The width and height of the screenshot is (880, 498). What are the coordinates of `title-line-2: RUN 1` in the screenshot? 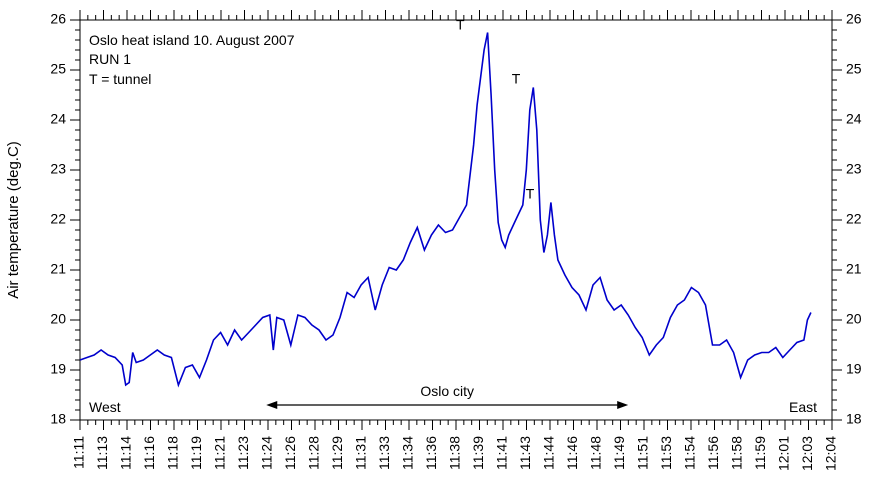 It's located at (110, 59).